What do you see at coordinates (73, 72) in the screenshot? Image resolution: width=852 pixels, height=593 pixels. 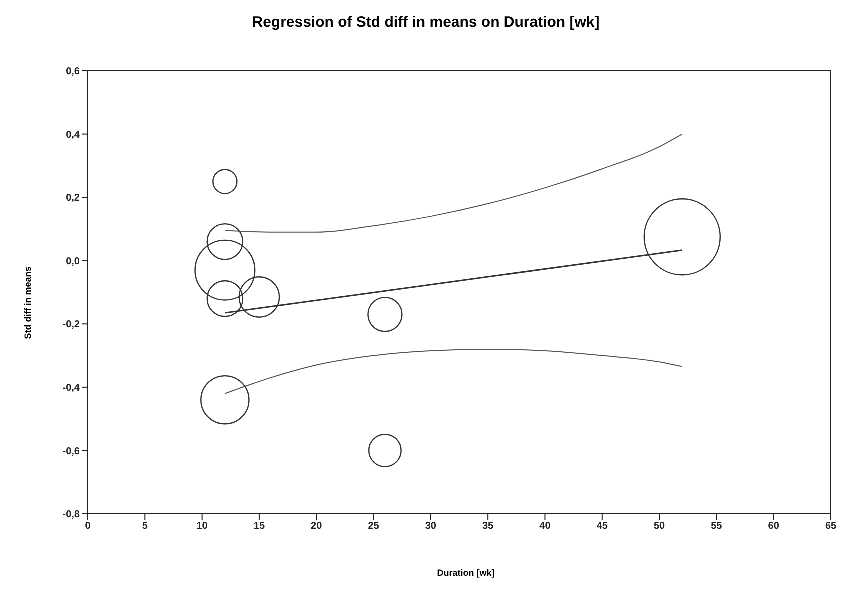 I see `y-tick-label: 0,6` at bounding box center [73, 72].